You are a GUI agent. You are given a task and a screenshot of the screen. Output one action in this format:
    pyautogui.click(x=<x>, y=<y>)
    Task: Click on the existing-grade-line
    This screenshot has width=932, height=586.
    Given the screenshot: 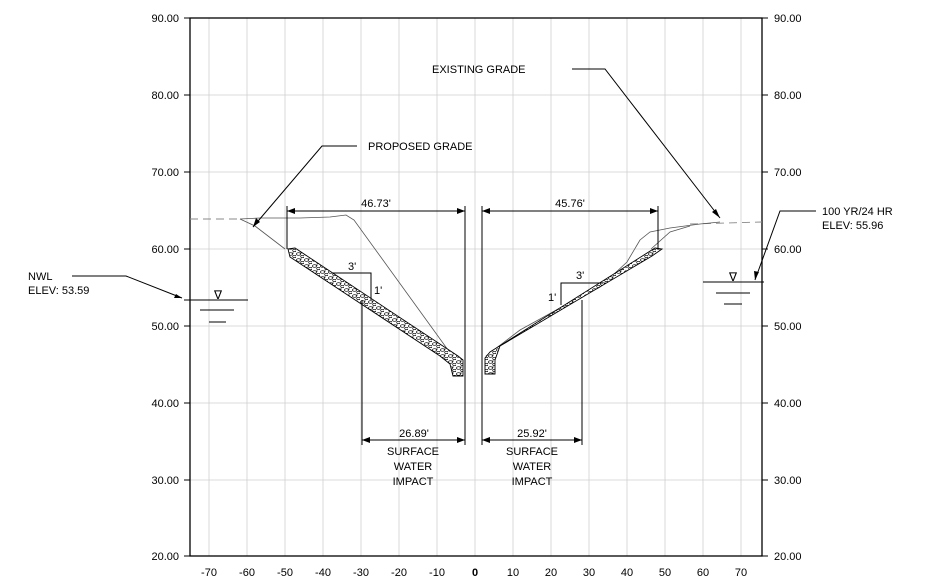 What is the action you would take?
    pyautogui.click(x=476, y=221)
    